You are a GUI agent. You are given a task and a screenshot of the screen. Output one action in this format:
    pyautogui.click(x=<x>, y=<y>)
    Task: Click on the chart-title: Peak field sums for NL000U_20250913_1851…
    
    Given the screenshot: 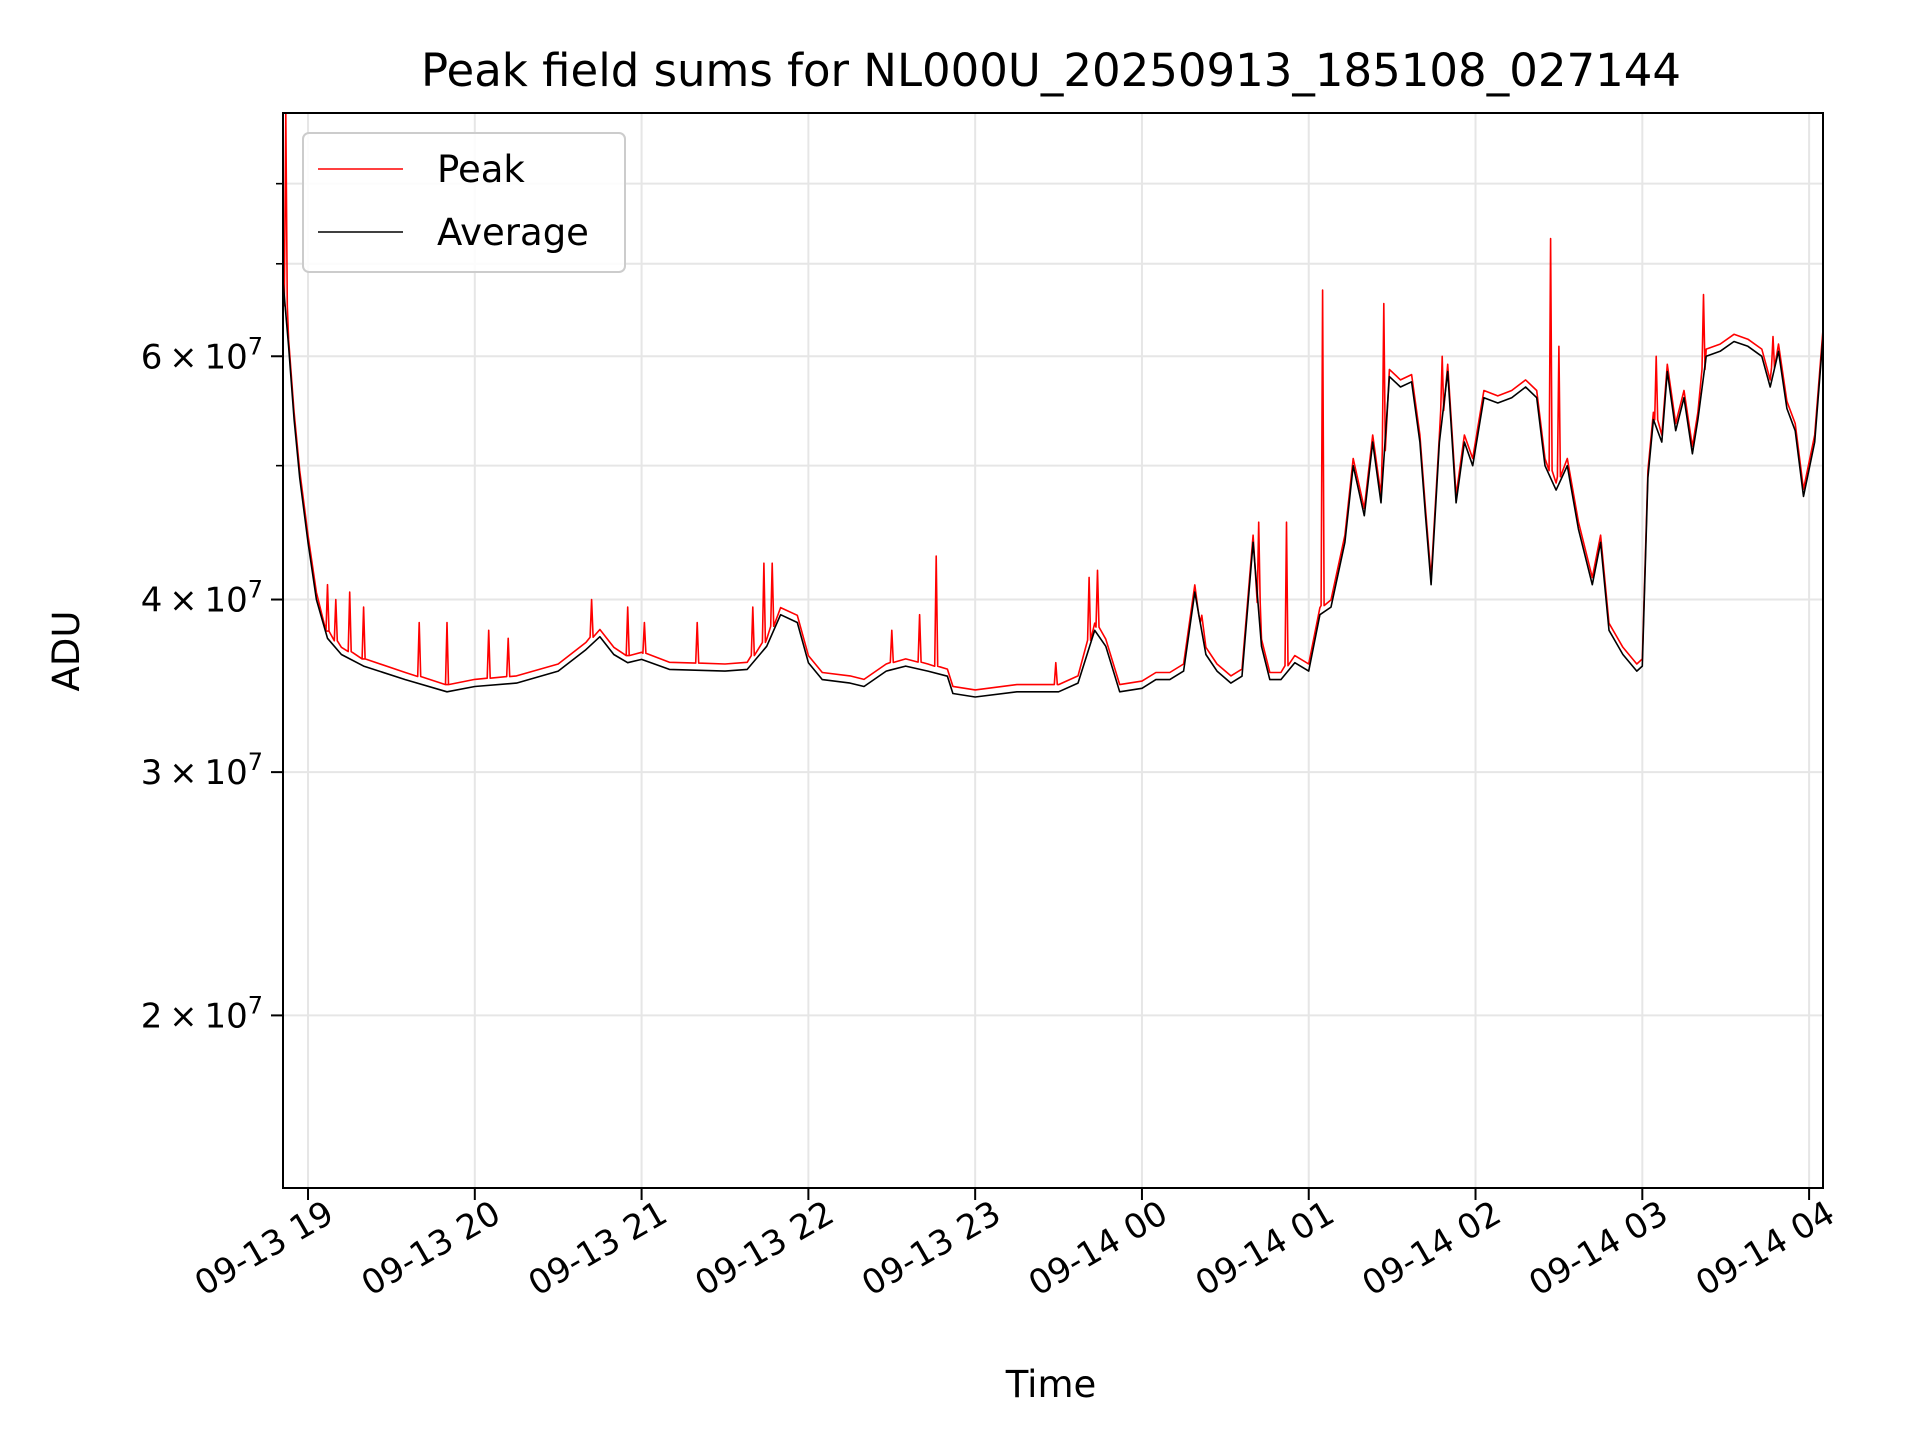 What is the action you would take?
    pyautogui.click(x=1051, y=70)
    